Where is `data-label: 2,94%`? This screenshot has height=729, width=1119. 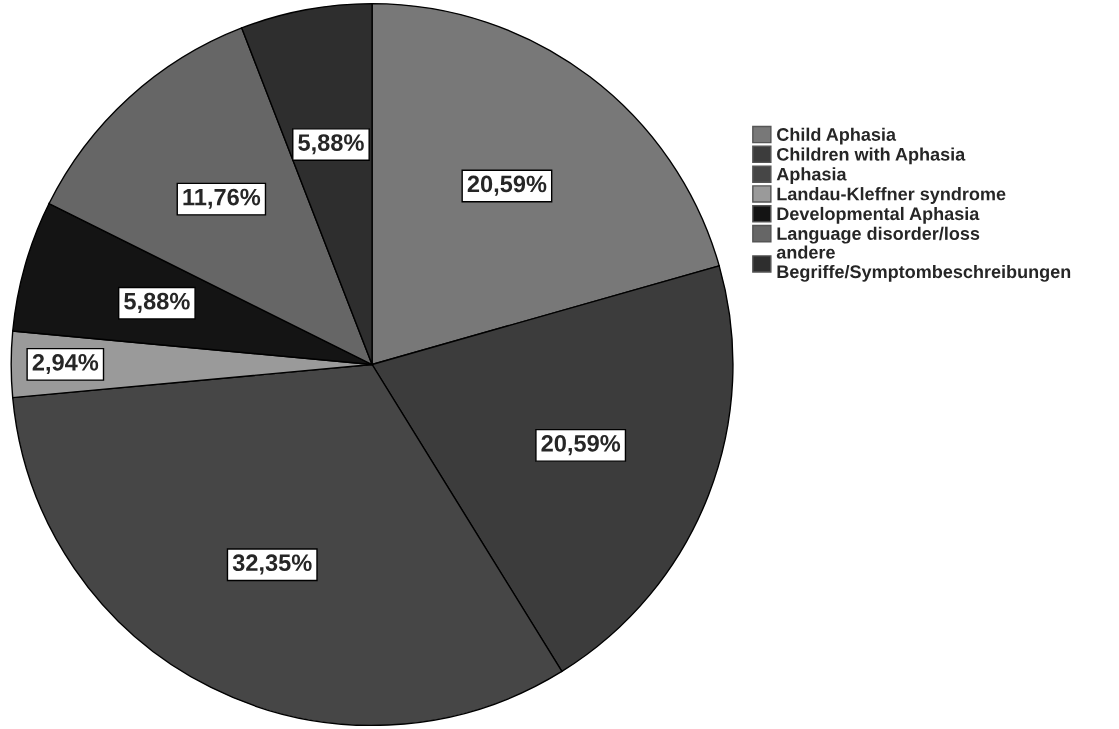 data-label: 2,94% is located at coordinates (65, 364).